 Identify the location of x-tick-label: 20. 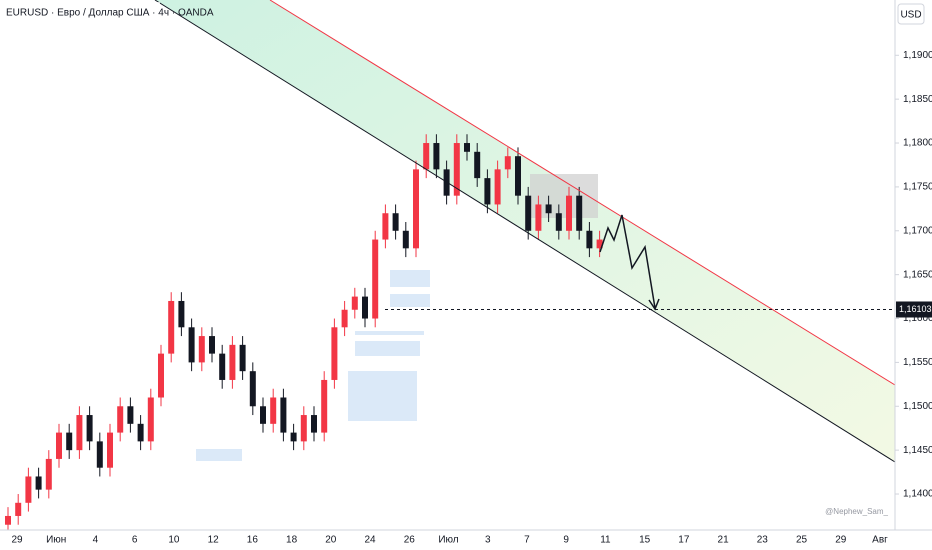
(331, 540).